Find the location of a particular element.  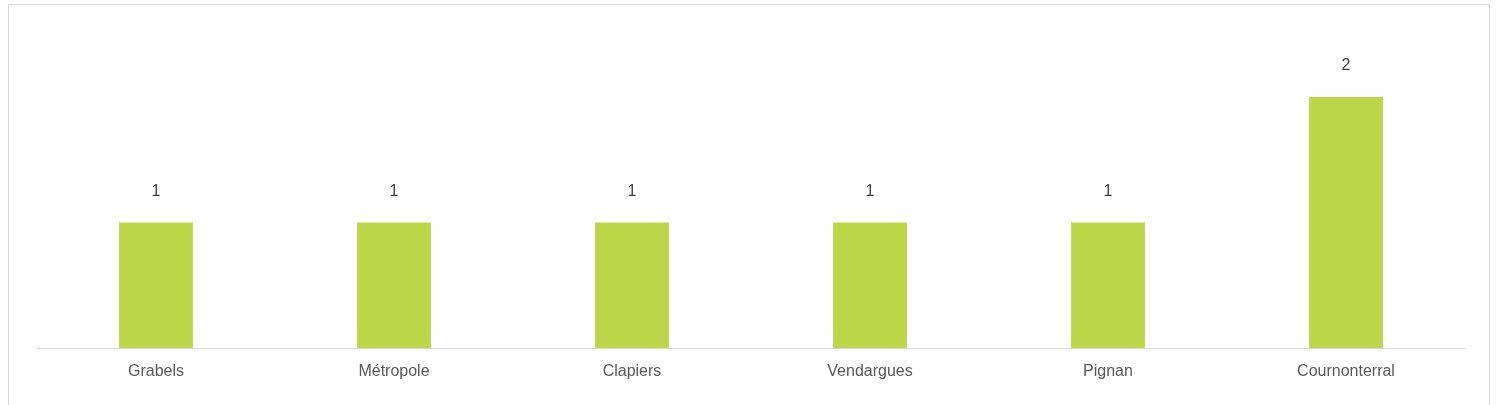

x-tick-label: Clapiers is located at coordinates (632, 370).